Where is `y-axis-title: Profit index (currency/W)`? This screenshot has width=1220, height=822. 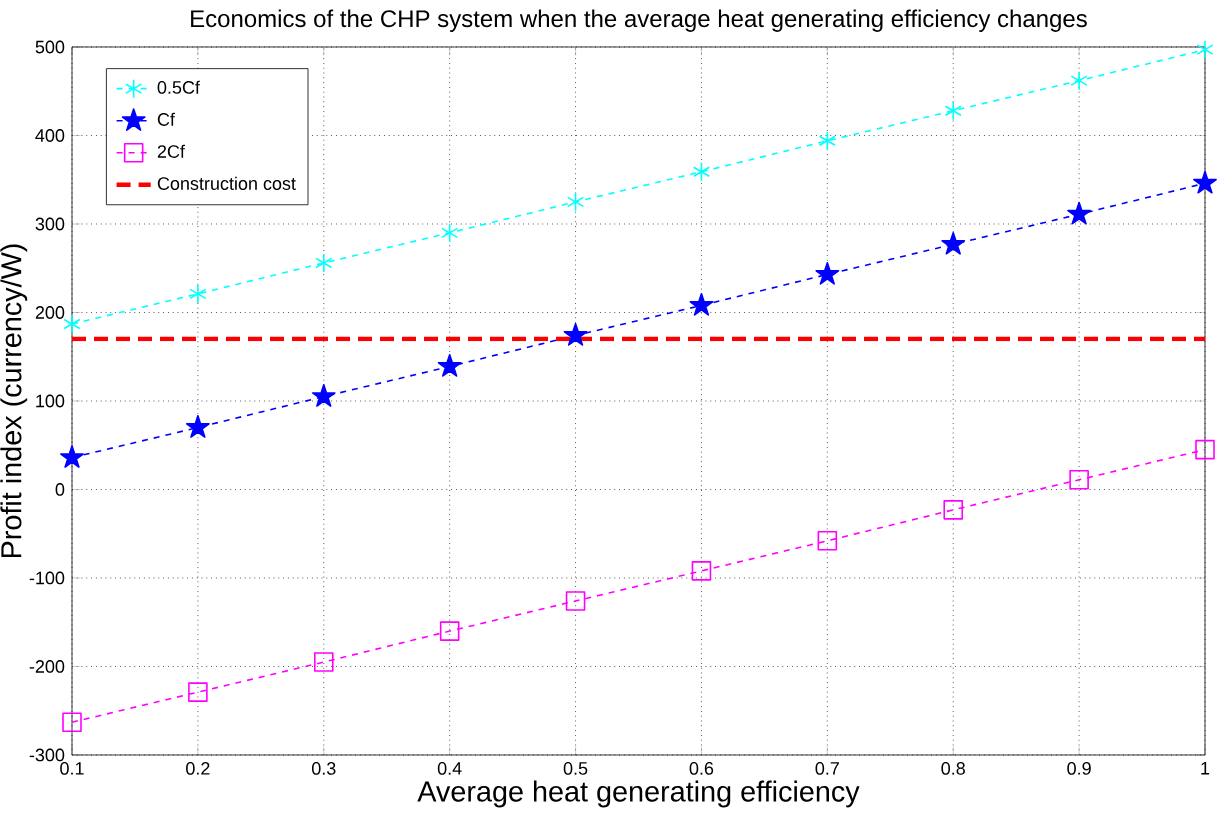 y-axis-title: Profit index (currency/W) is located at coordinates (14, 401).